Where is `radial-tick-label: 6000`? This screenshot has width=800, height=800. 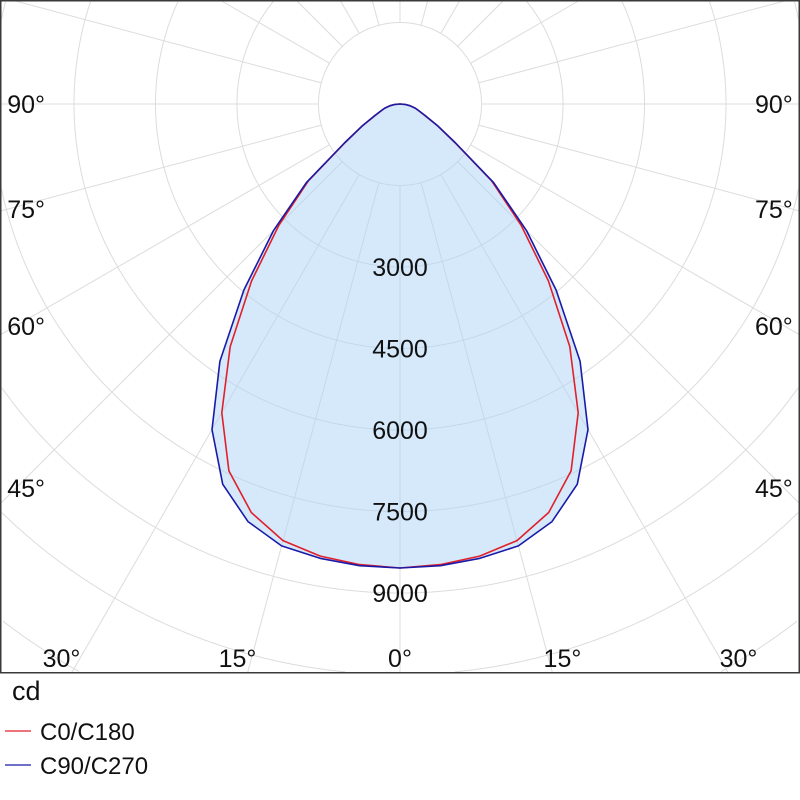
radial-tick-label: 6000 is located at coordinates (400, 431).